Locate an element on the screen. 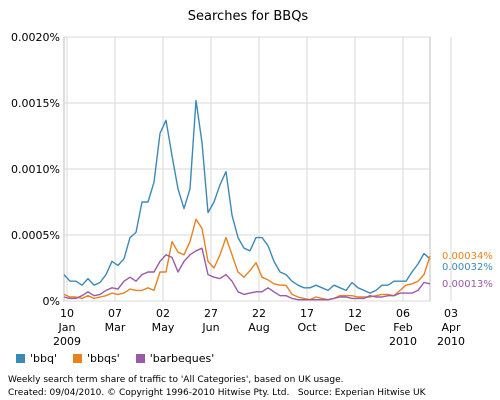  x-tick-month: Feb is located at coordinates (402, 327).